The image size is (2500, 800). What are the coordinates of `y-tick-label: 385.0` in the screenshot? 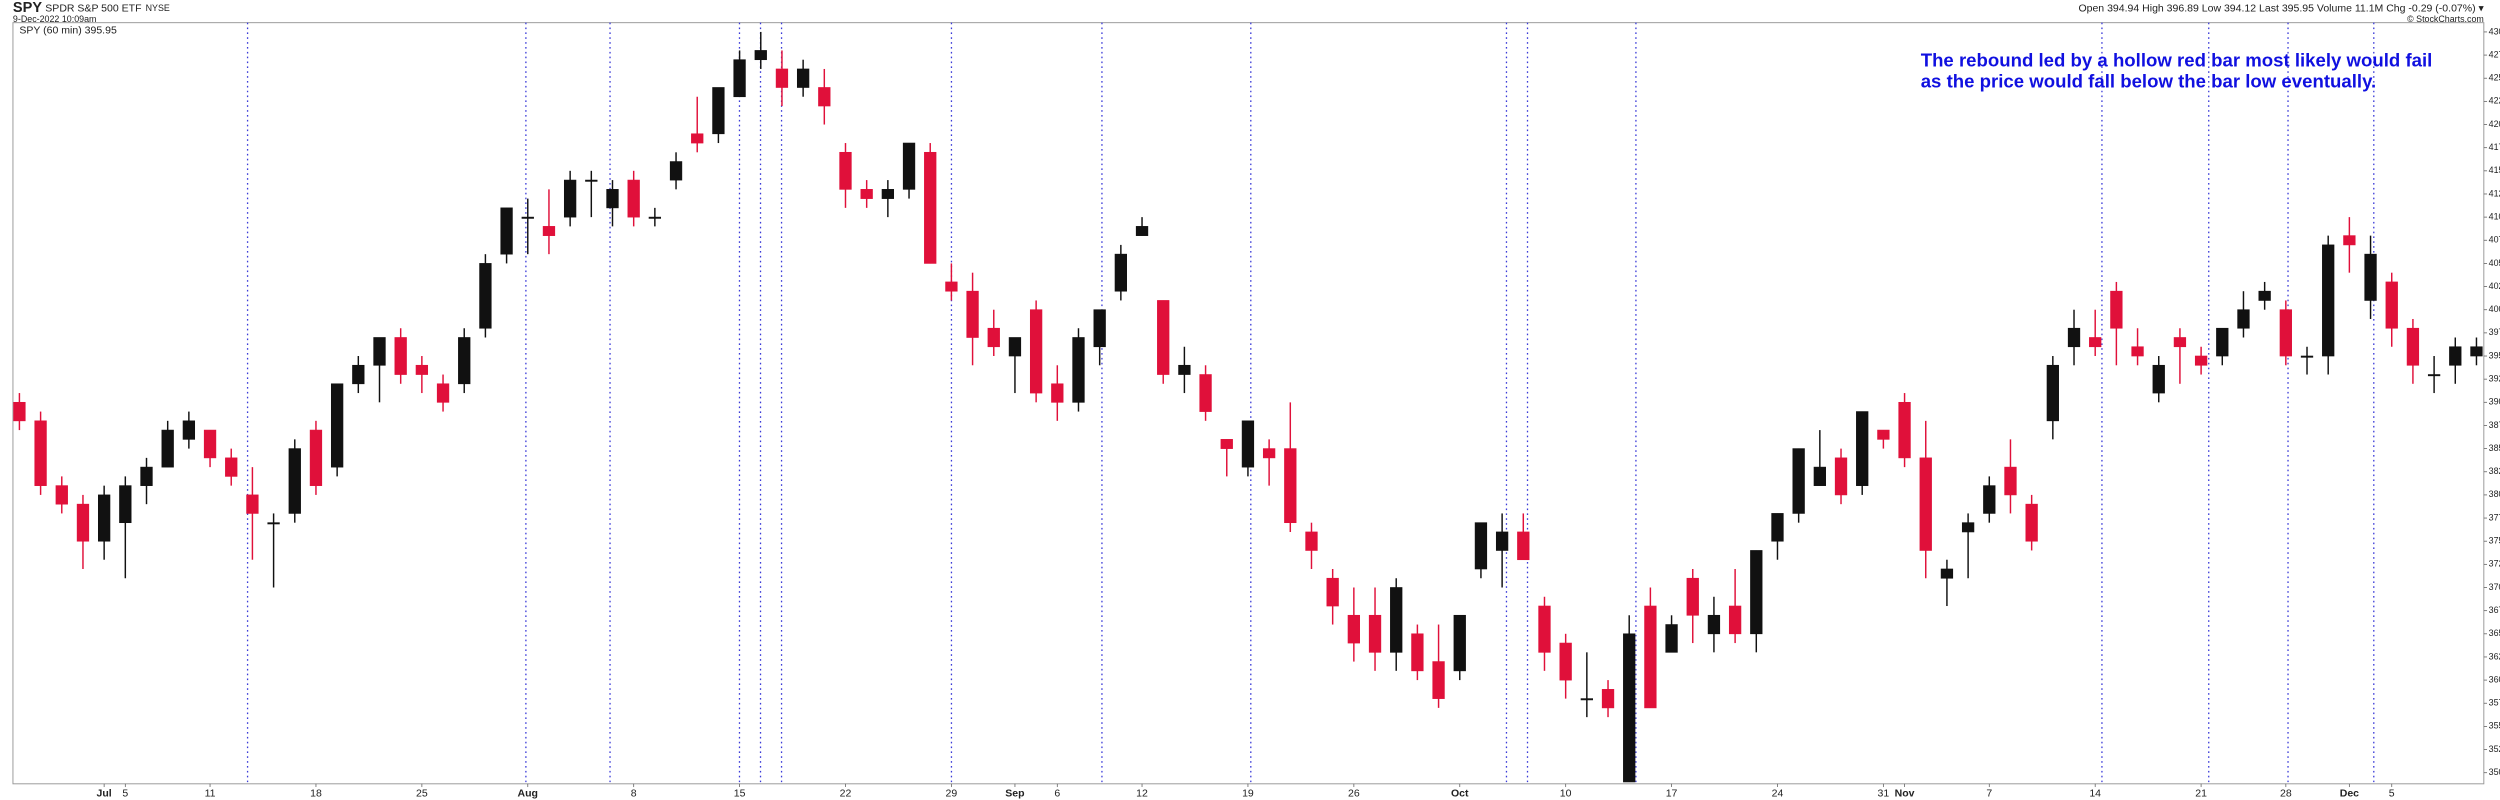 It's located at (2494, 448).